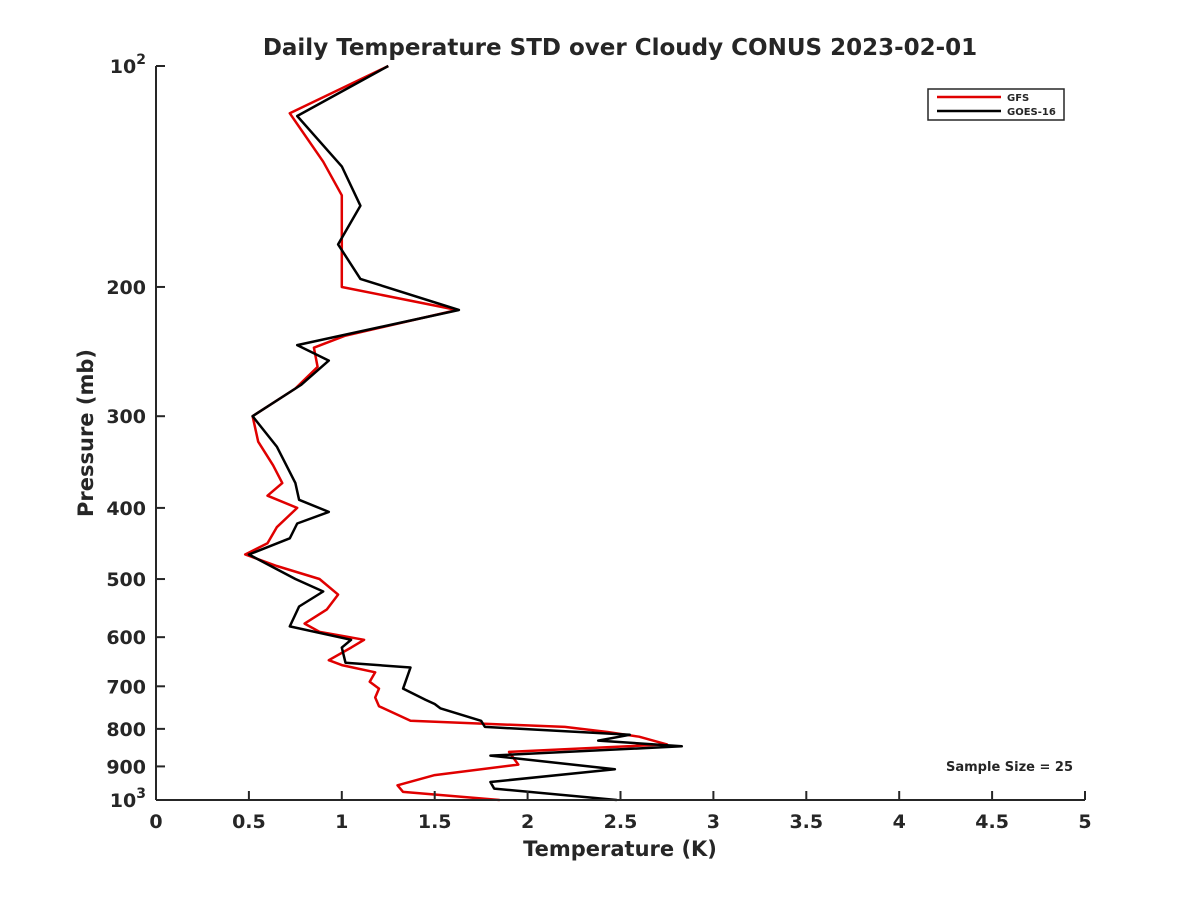  I want to click on legend: GFS GOES-16, so click(996, 104).